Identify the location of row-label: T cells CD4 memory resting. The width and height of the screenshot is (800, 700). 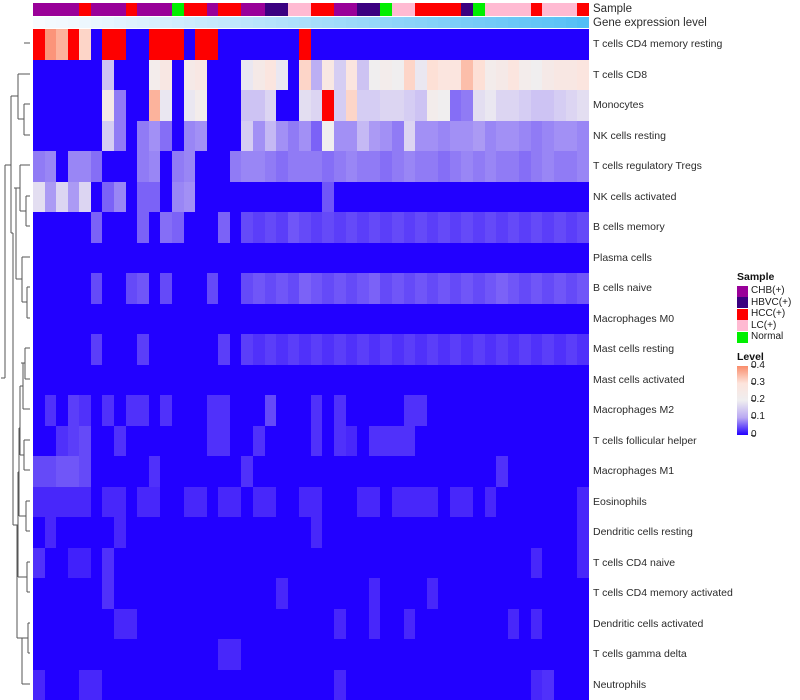
(658, 44).